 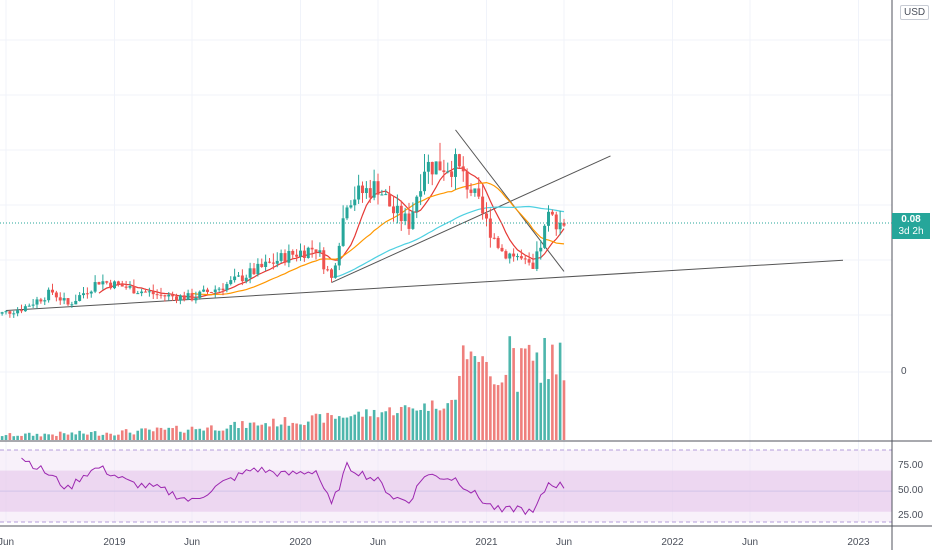 I want to click on rsi-panel, so click(x=446, y=486).